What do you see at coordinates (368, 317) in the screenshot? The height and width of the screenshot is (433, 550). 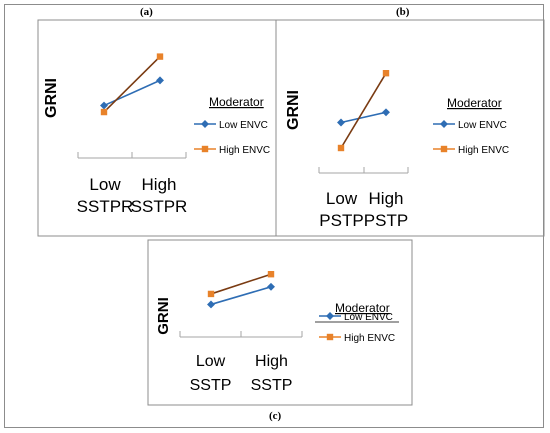 I see `chart-c-legend-label-0: Low ENVC` at bounding box center [368, 317].